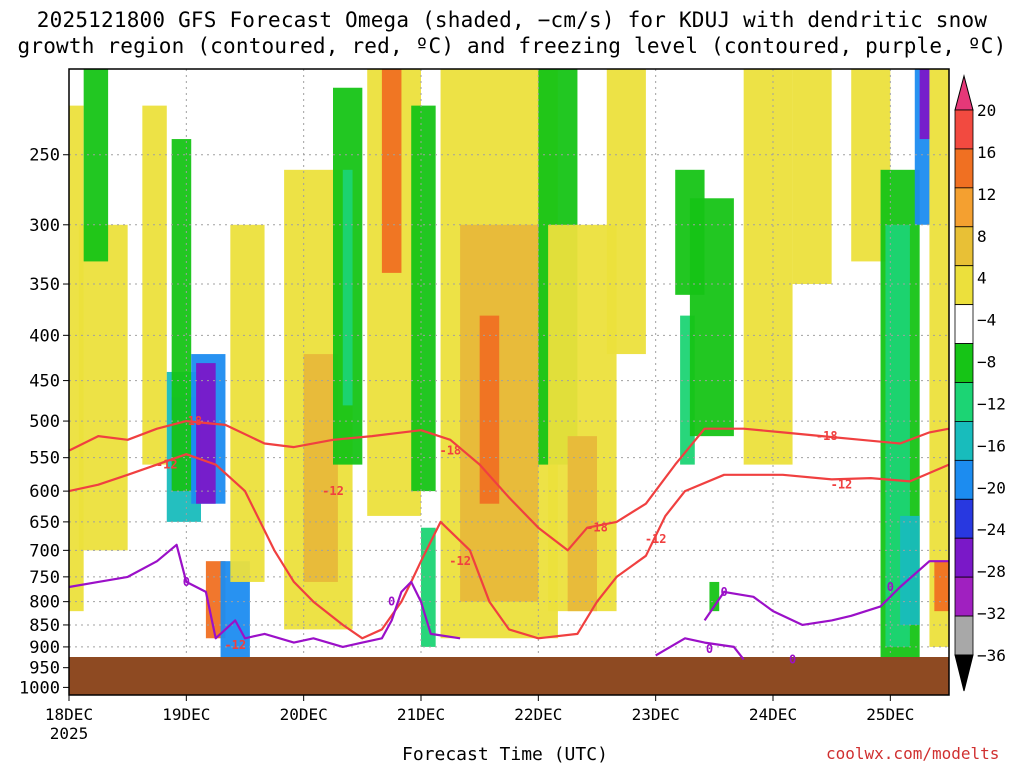  I want to click on x-tick-label: 19DEC, so click(186, 714).